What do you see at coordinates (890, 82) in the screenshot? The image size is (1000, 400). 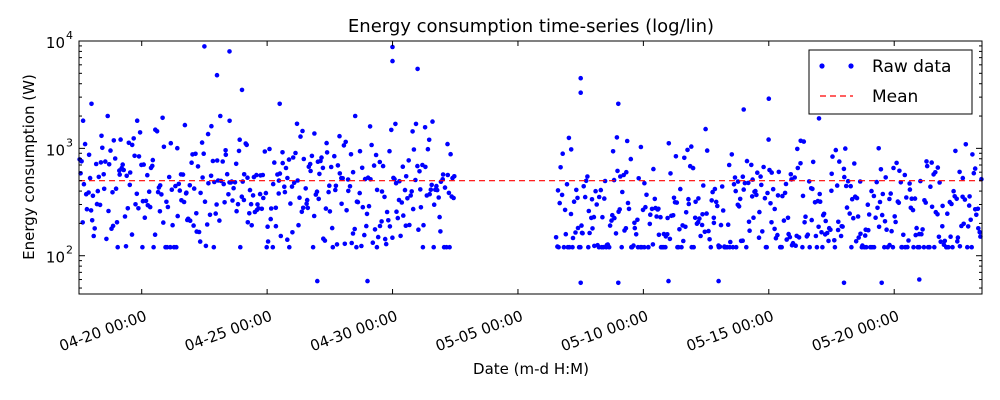 I see `legend: Raw data Mean` at bounding box center [890, 82].